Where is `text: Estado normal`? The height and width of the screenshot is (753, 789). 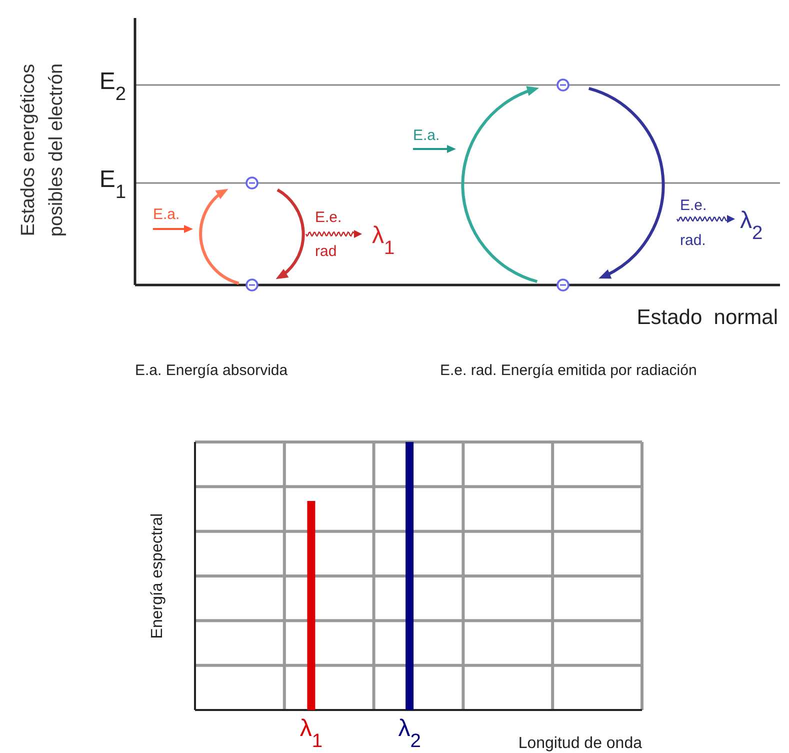
text: Estado normal is located at coordinates (707, 317).